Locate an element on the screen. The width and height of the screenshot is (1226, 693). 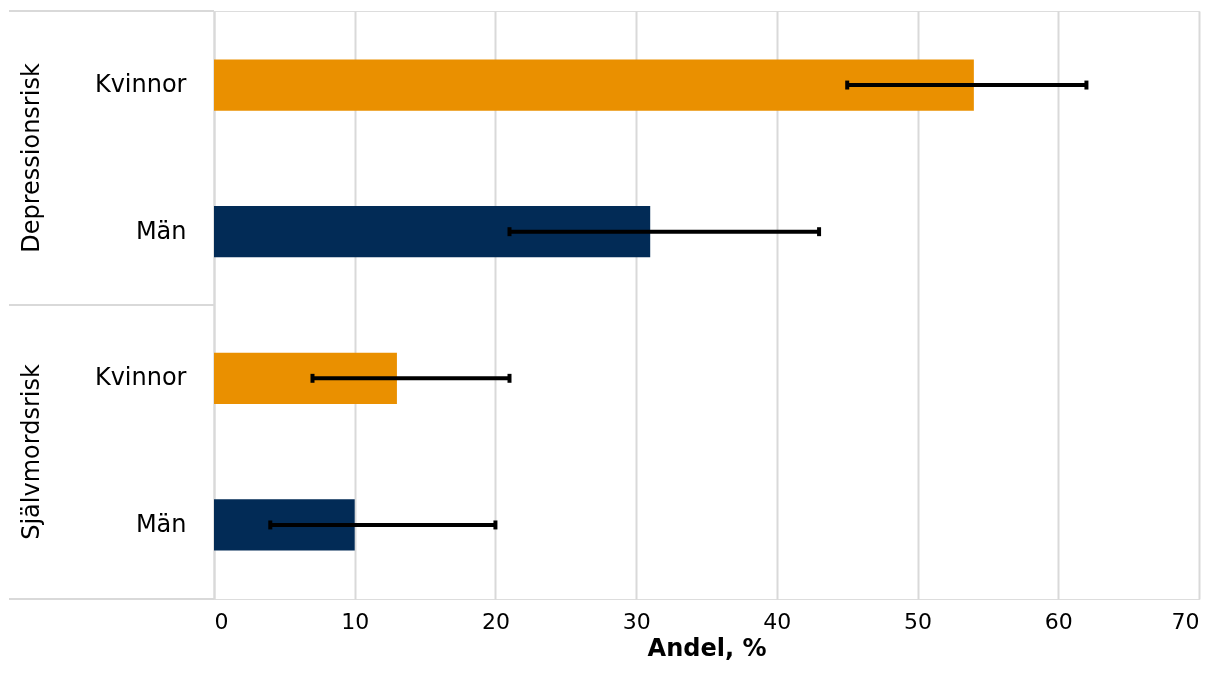
x-tick-label: 50 is located at coordinates (918, 621).